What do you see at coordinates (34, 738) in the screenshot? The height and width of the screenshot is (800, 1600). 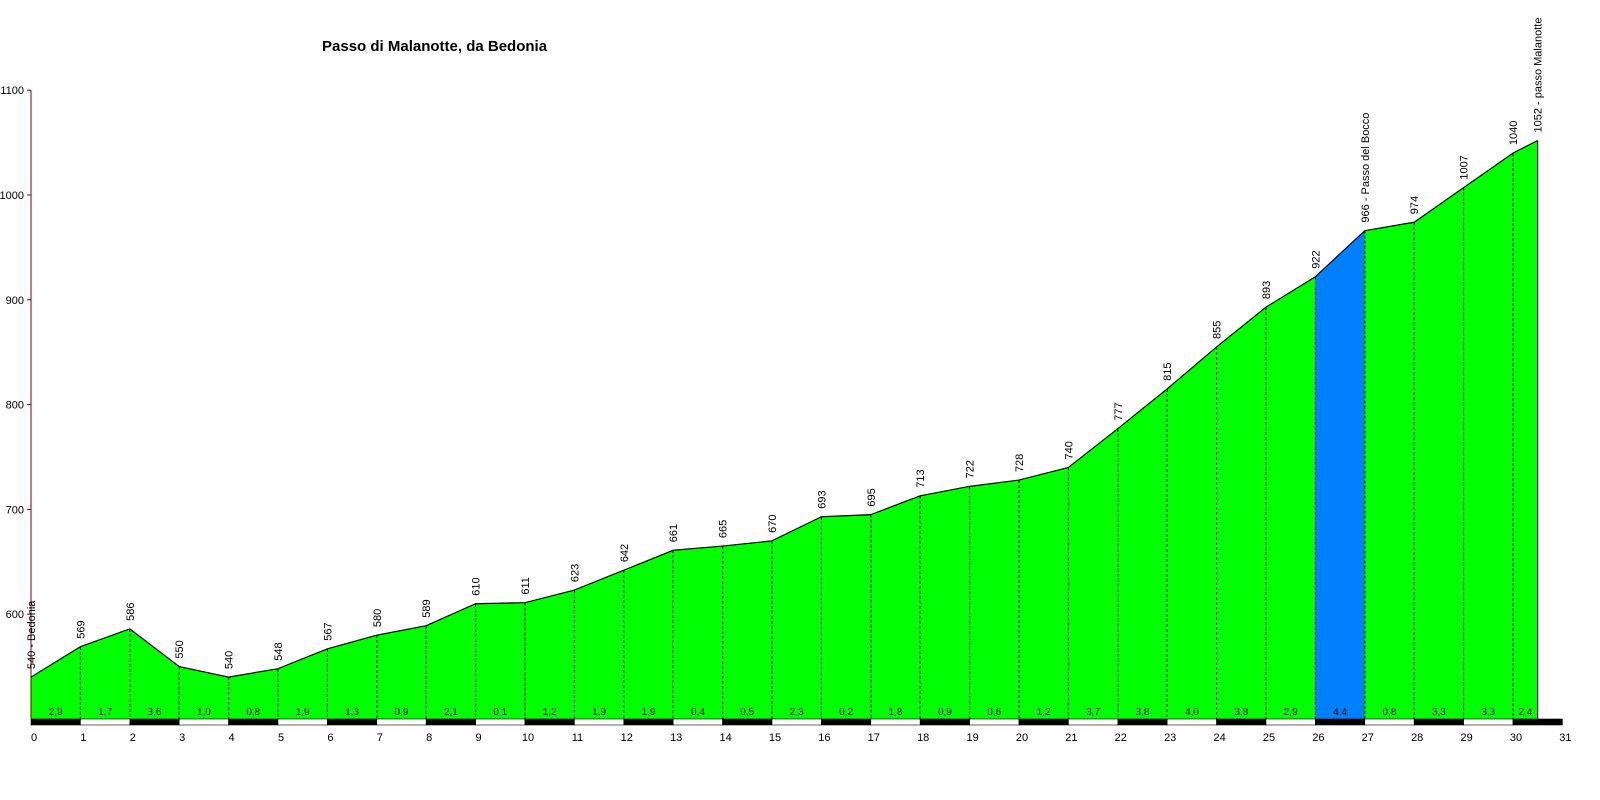 I see `x-tick-label: 0` at bounding box center [34, 738].